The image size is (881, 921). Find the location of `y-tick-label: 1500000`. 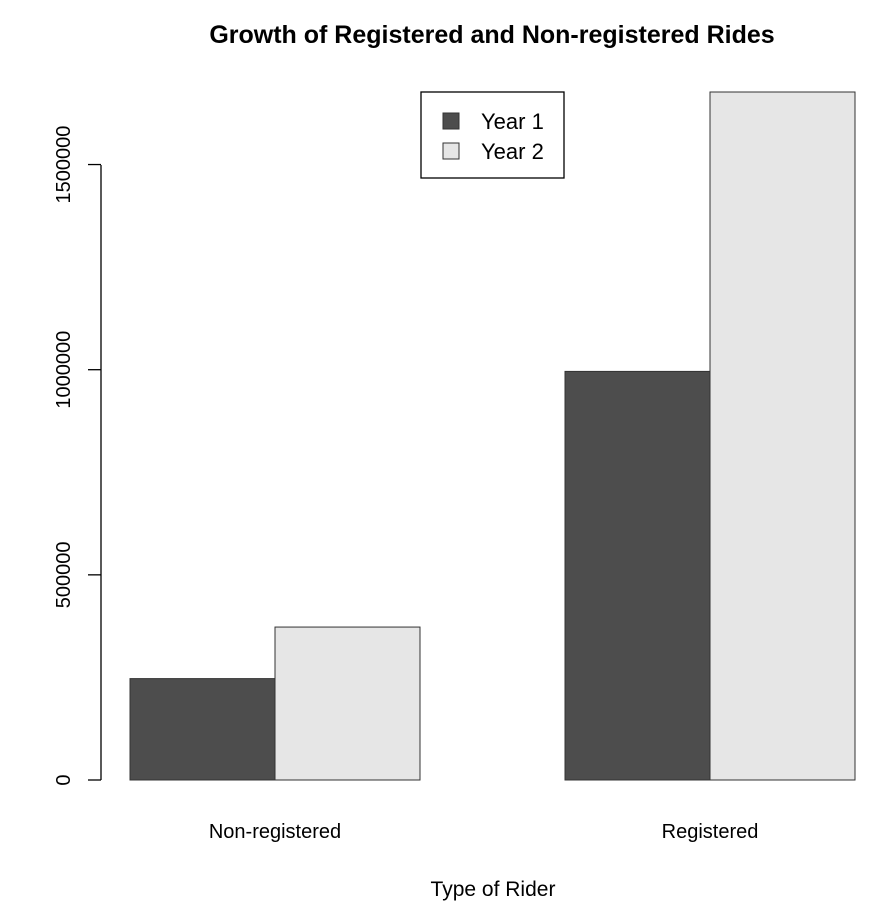

y-tick-label: 1500000 is located at coordinates (64, 165).